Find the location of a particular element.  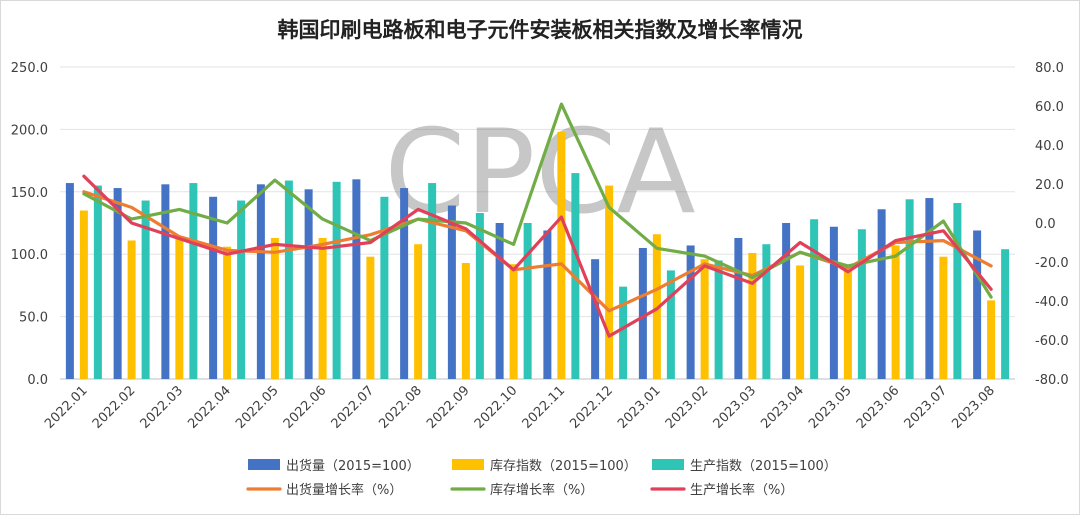

right-tick-label: 80.0 is located at coordinates (1049, 68).